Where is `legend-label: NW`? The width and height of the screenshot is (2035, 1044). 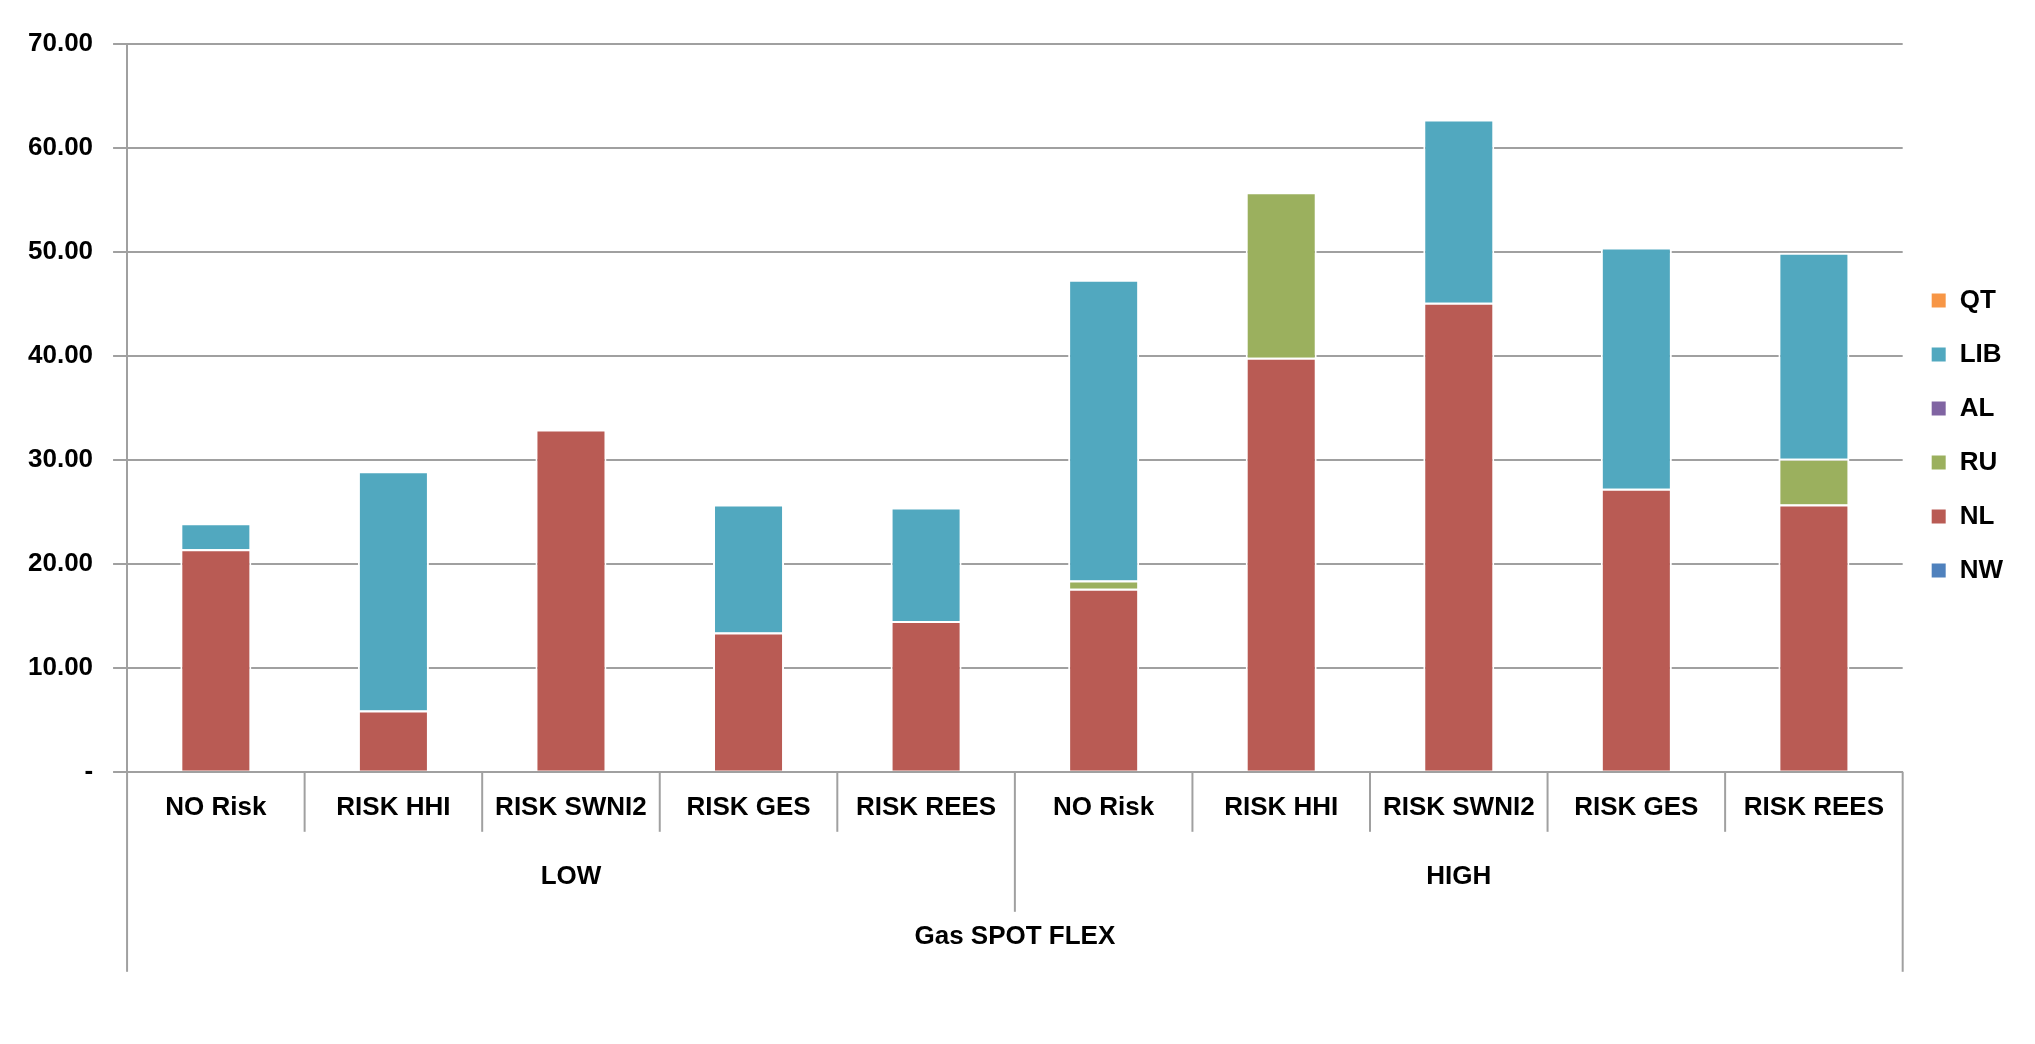 legend-label: NW is located at coordinates (1981, 568).